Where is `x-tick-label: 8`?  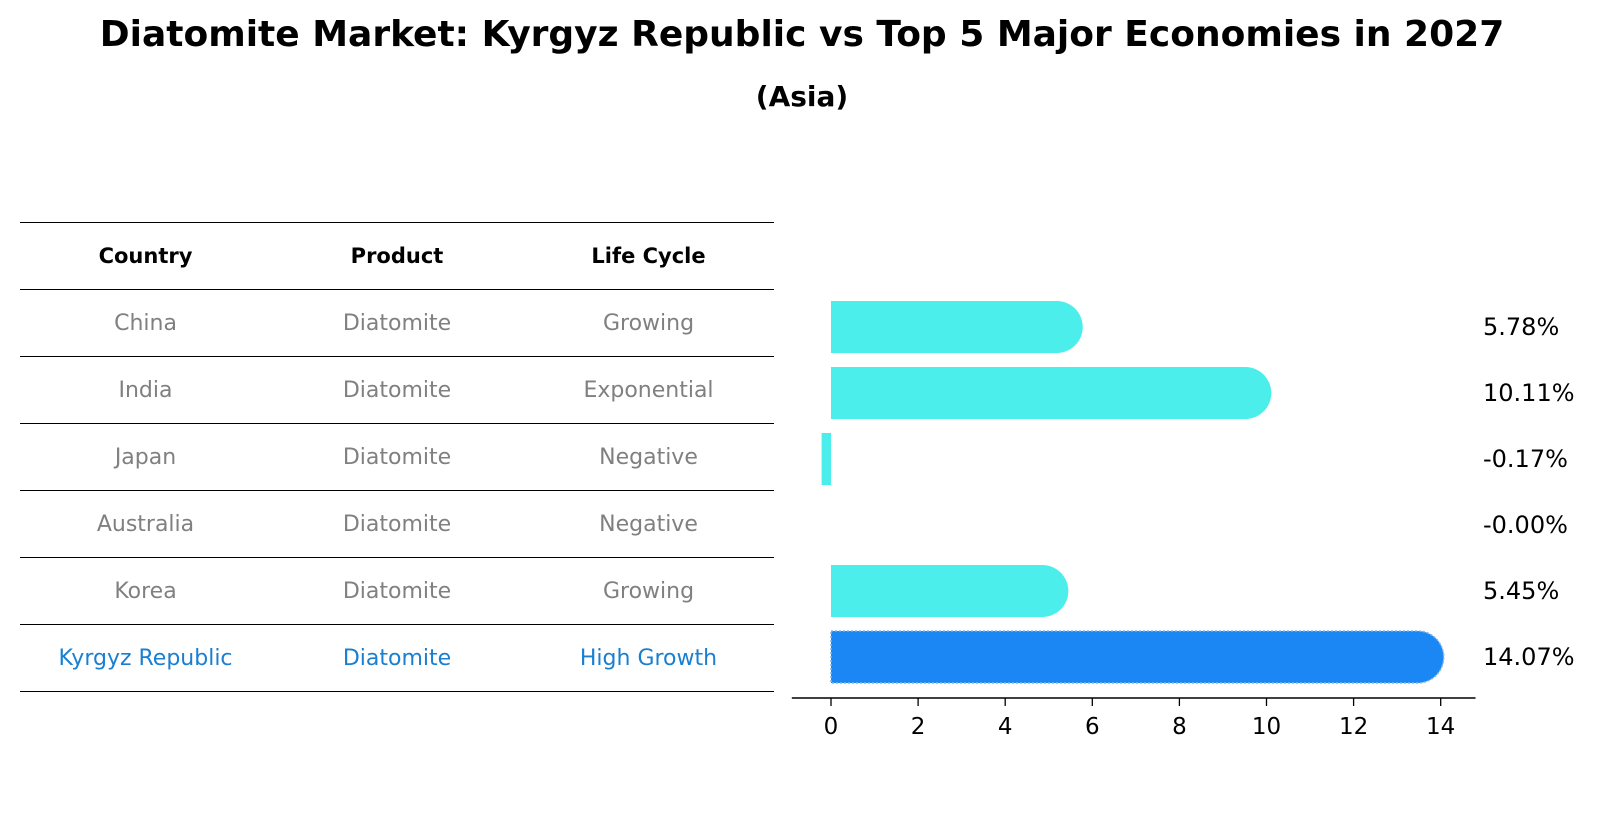
x-tick-label: 8 is located at coordinates (1179, 727).